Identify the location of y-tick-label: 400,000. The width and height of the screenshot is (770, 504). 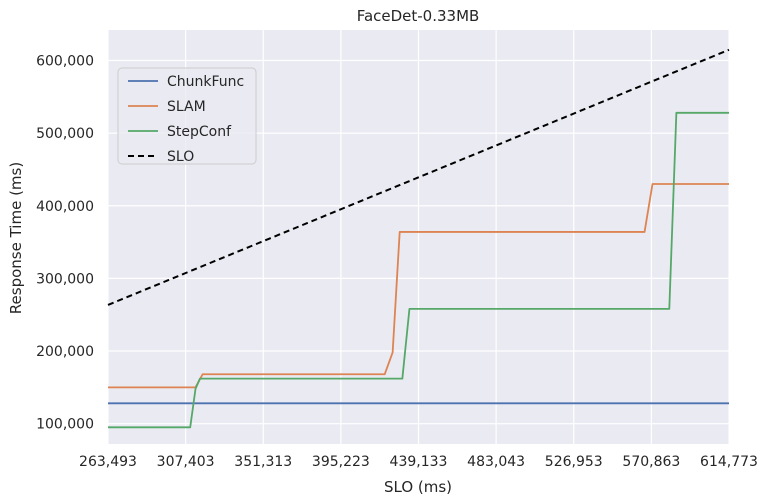
(65, 207).